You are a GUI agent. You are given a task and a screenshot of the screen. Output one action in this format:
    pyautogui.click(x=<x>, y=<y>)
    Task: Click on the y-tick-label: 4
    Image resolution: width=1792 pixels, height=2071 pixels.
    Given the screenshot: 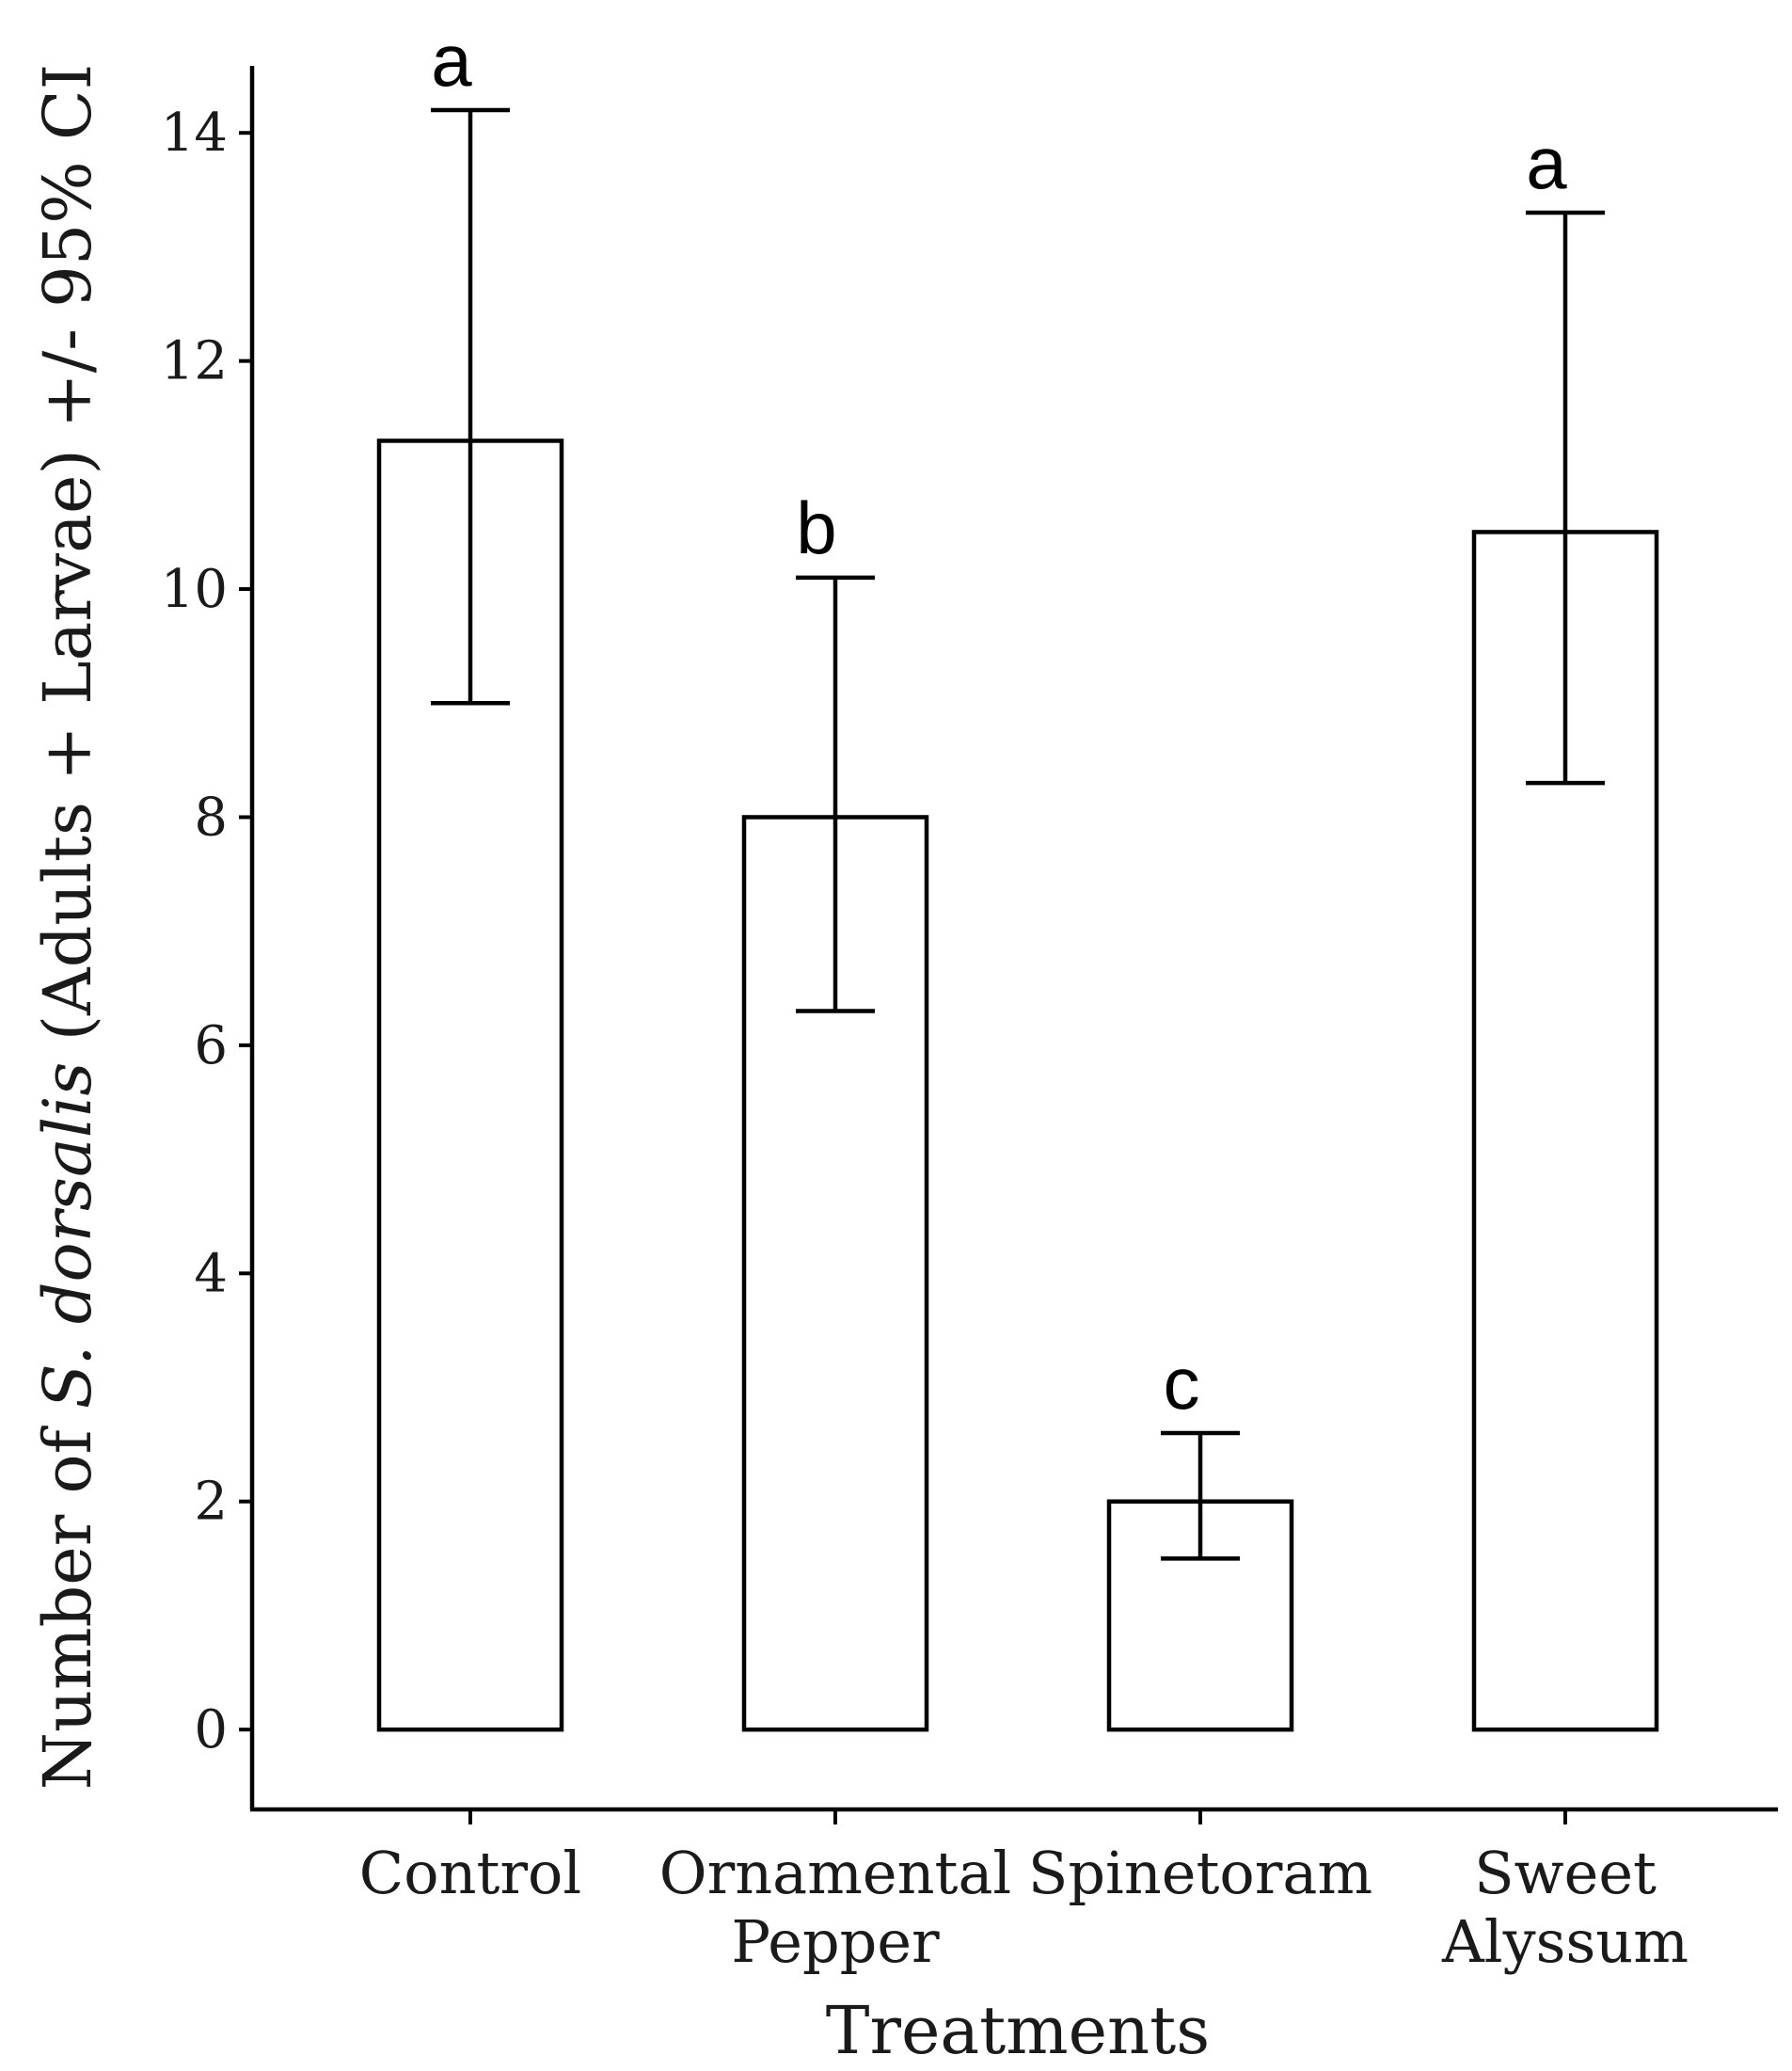 What is the action you would take?
    pyautogui.click(x=211, y=1273)
    